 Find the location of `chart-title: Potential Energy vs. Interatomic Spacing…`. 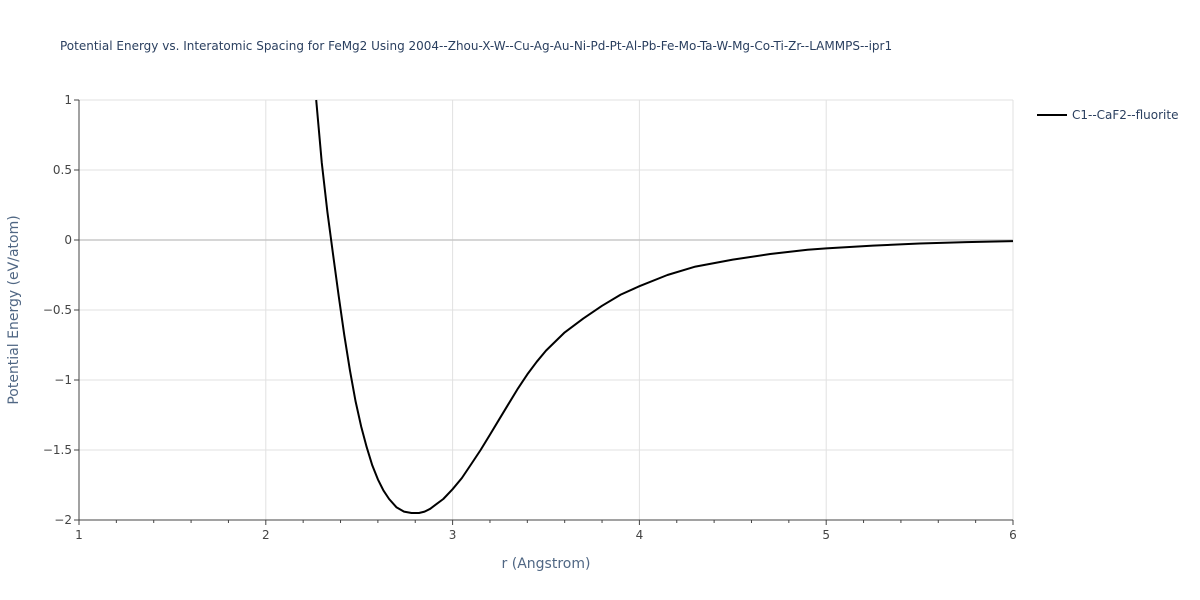

chart-title: Potential Energy vs. Interatomic Spacing… is located at coordinates (476, 46).